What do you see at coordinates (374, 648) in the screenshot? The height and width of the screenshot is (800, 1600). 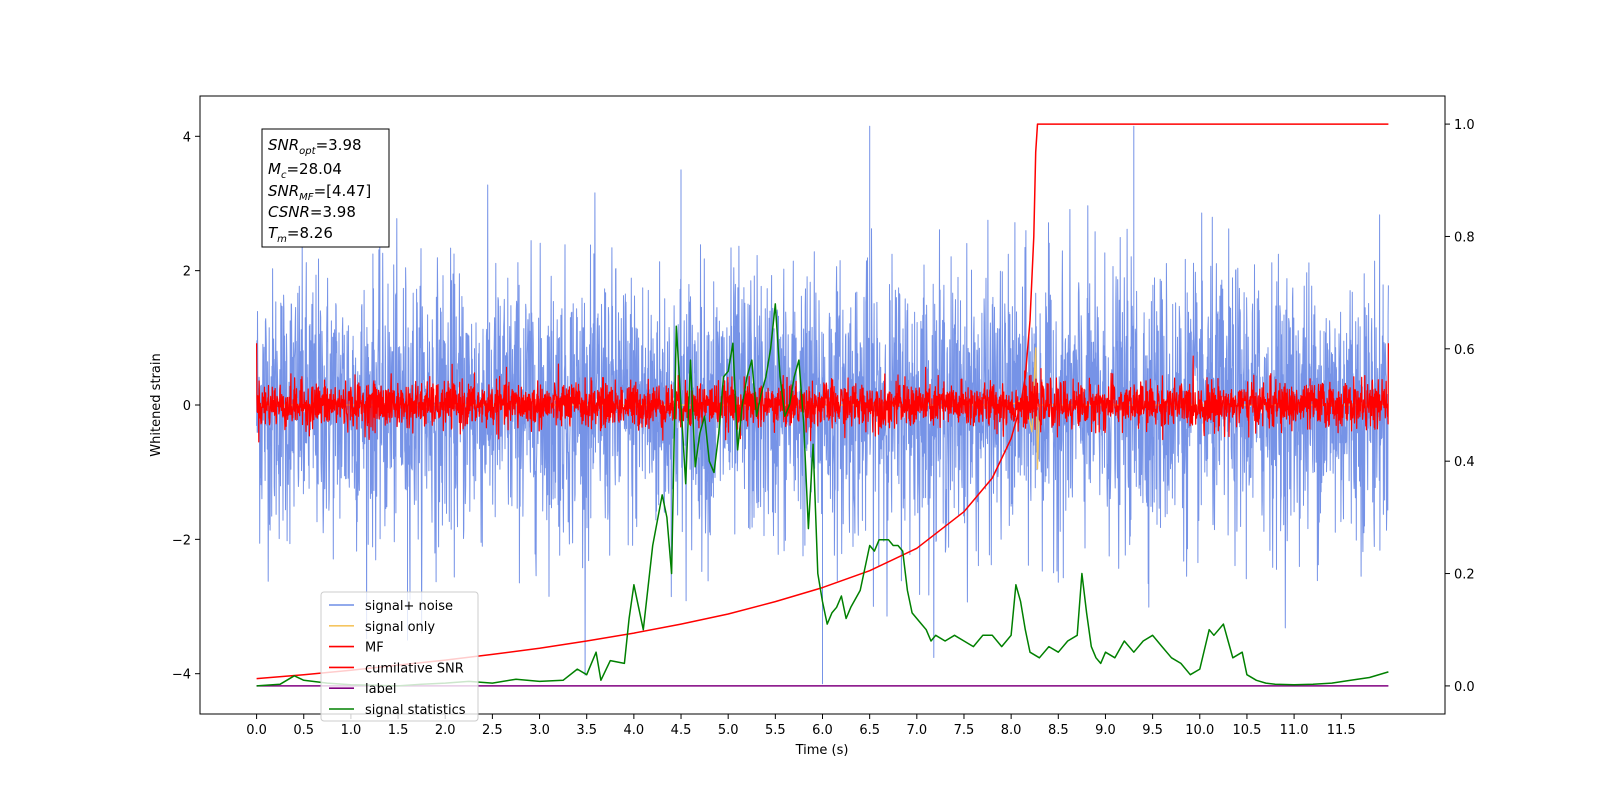 I see `legend-label: MF` at bounding box center [374, 648].